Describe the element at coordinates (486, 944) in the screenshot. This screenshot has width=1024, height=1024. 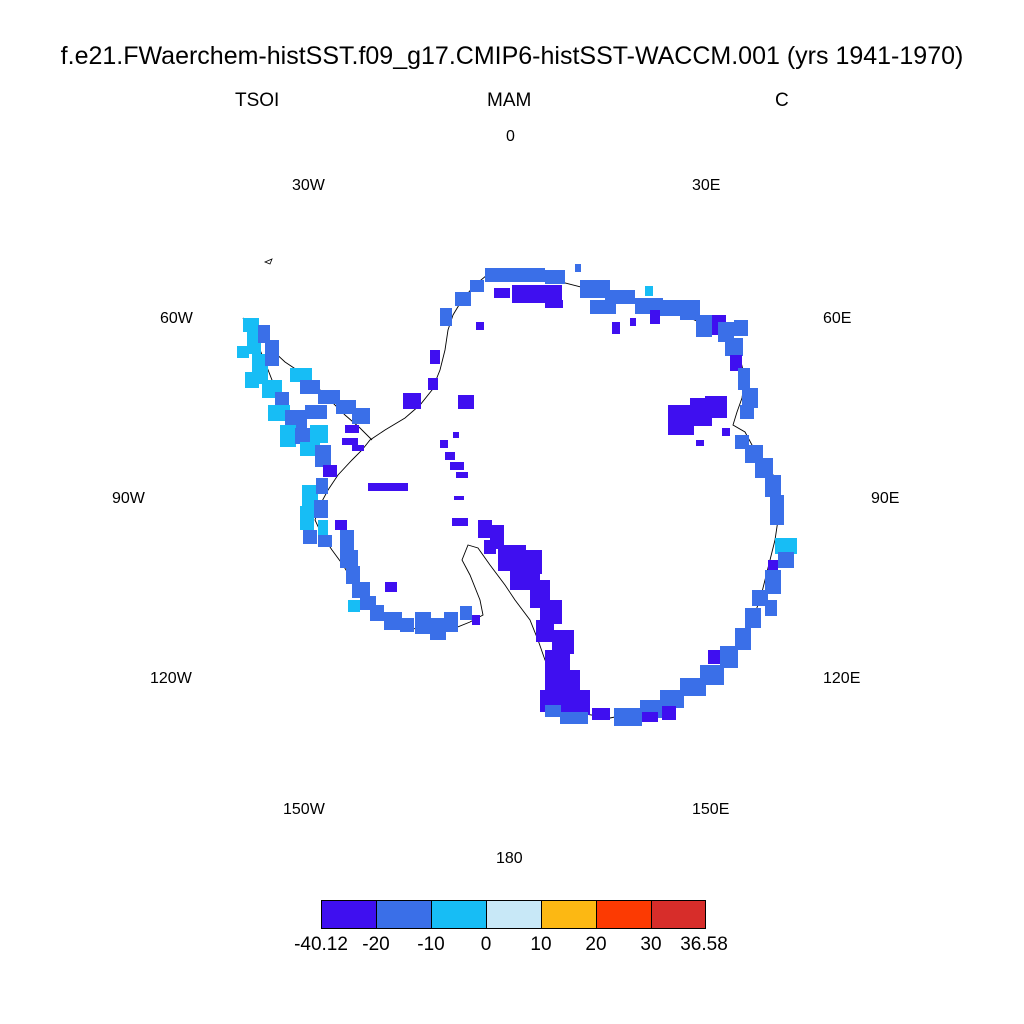
I see `colorbar-label: 0` at that location.